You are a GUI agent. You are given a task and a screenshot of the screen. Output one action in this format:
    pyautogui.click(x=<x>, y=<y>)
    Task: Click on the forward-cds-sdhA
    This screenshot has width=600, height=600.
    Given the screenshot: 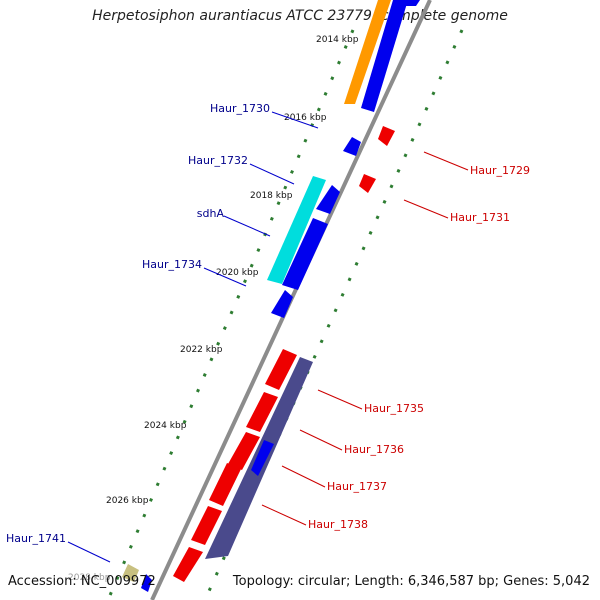 What is the action you would take?
    pyautogui.click(x=305, y=254)
    